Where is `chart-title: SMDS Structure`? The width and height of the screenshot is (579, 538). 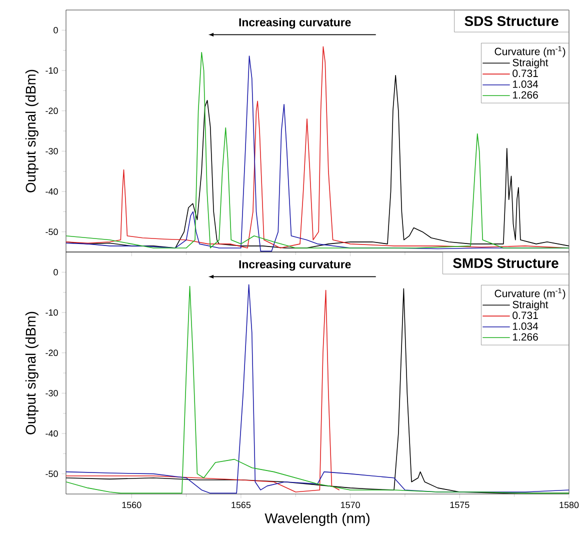
chart-title: SMDS Structure is located at coordinates (505, 263).